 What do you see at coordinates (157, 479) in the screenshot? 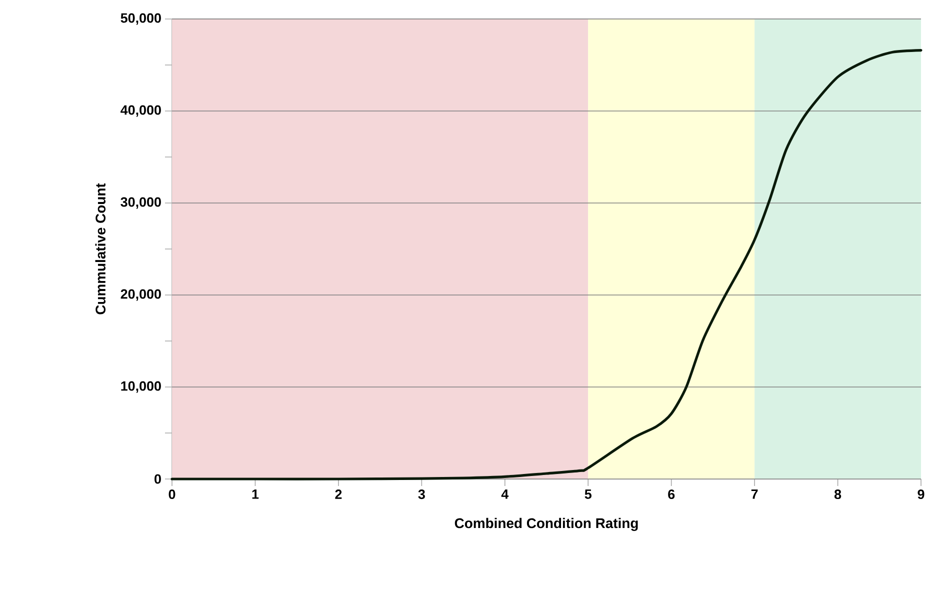
I see `y-tick-label: 0` at bounding box center [157, 479].